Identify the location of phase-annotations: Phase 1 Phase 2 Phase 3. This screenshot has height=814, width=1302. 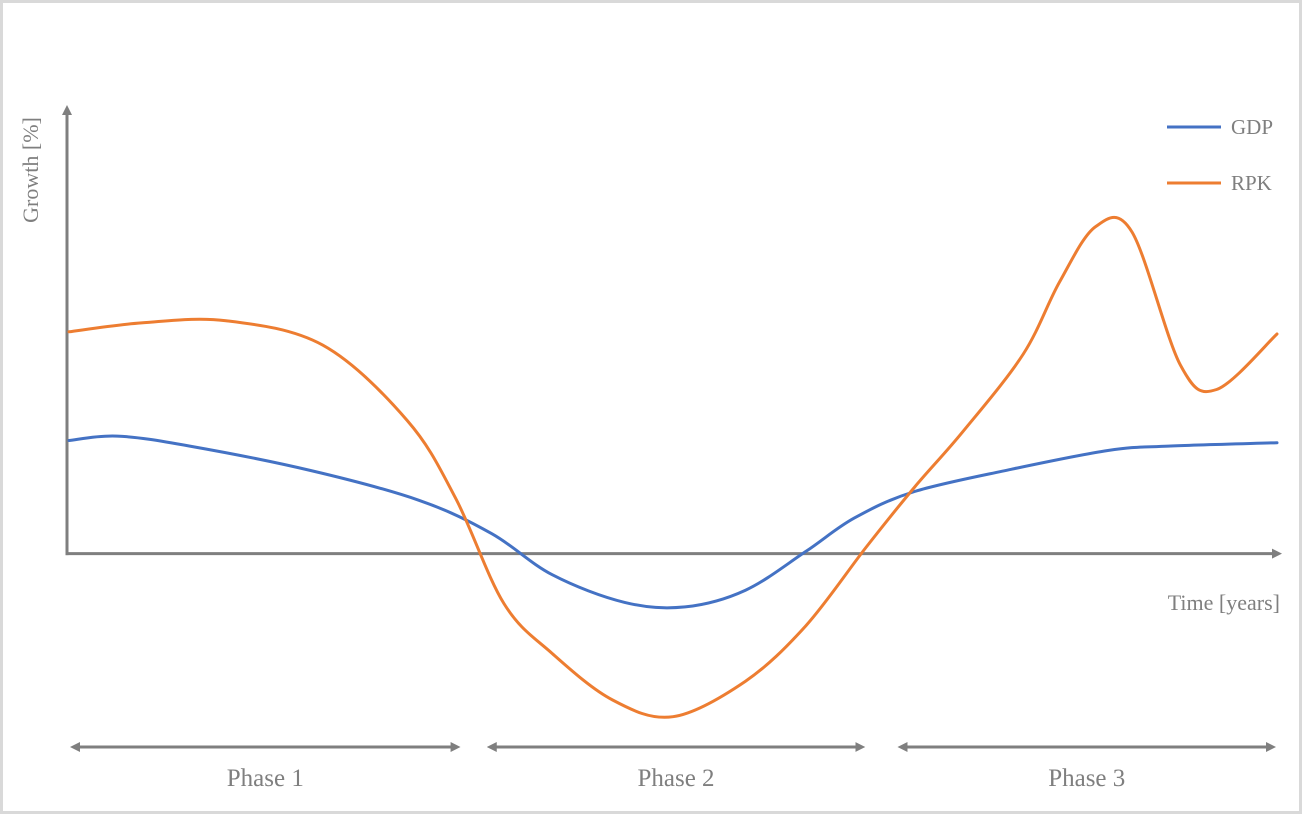
(673, 767).